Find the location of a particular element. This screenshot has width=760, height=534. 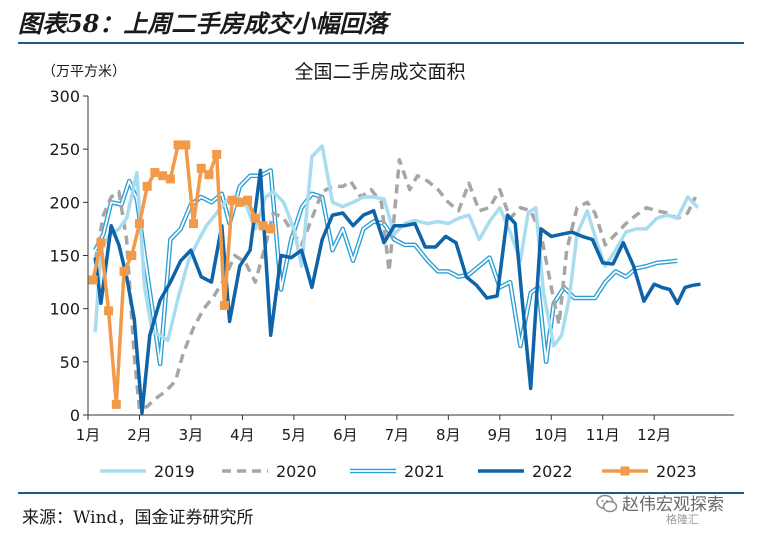

x-tick-label: 5月 is located at coordinates (294, 435).